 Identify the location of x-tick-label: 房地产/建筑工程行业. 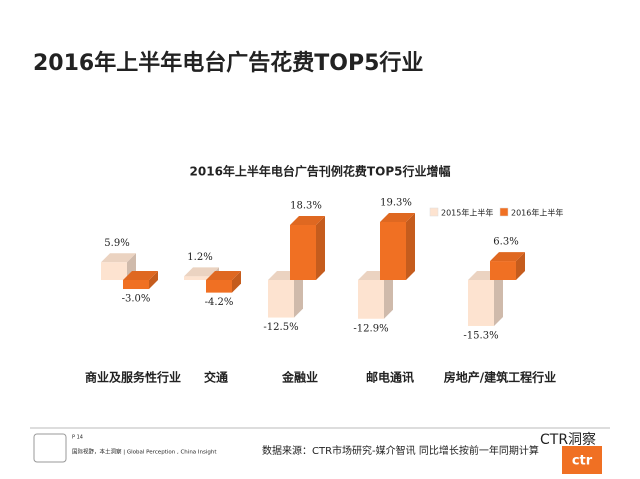
(500, 377).